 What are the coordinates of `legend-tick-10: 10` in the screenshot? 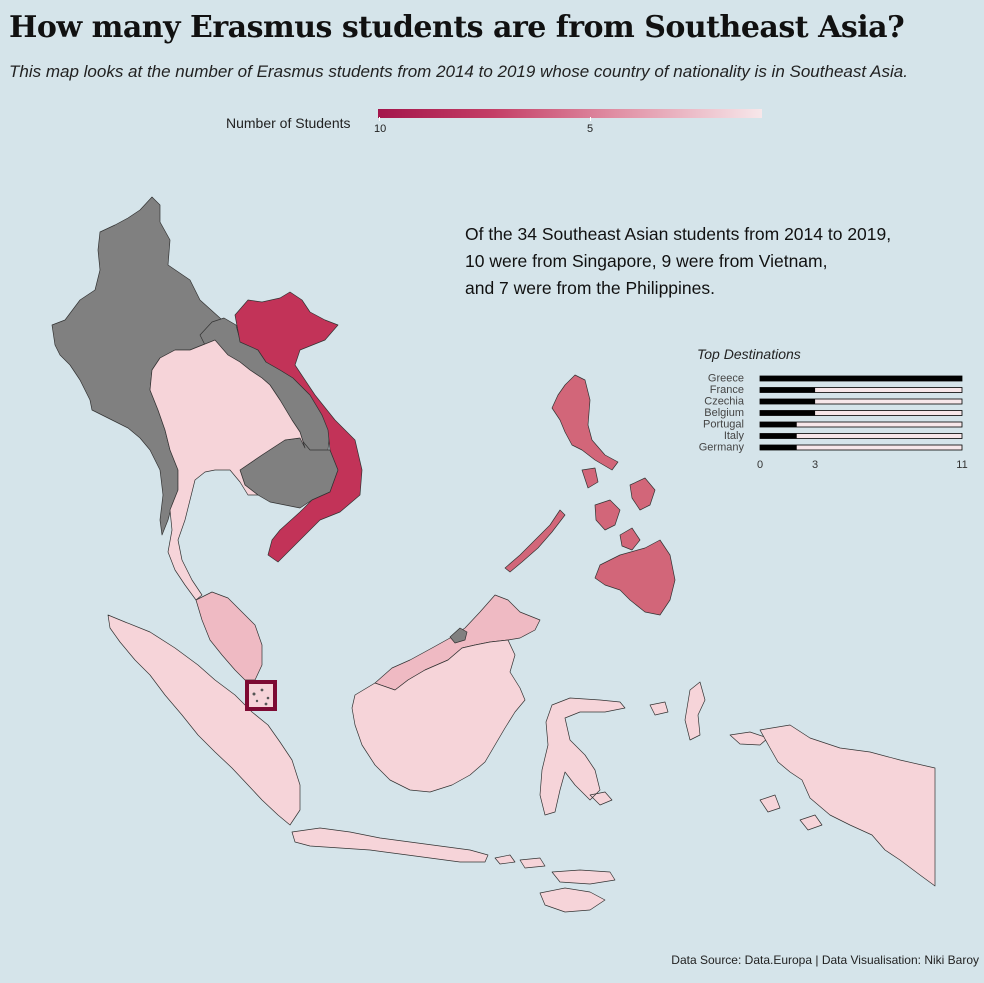 It's located at (380, 129).